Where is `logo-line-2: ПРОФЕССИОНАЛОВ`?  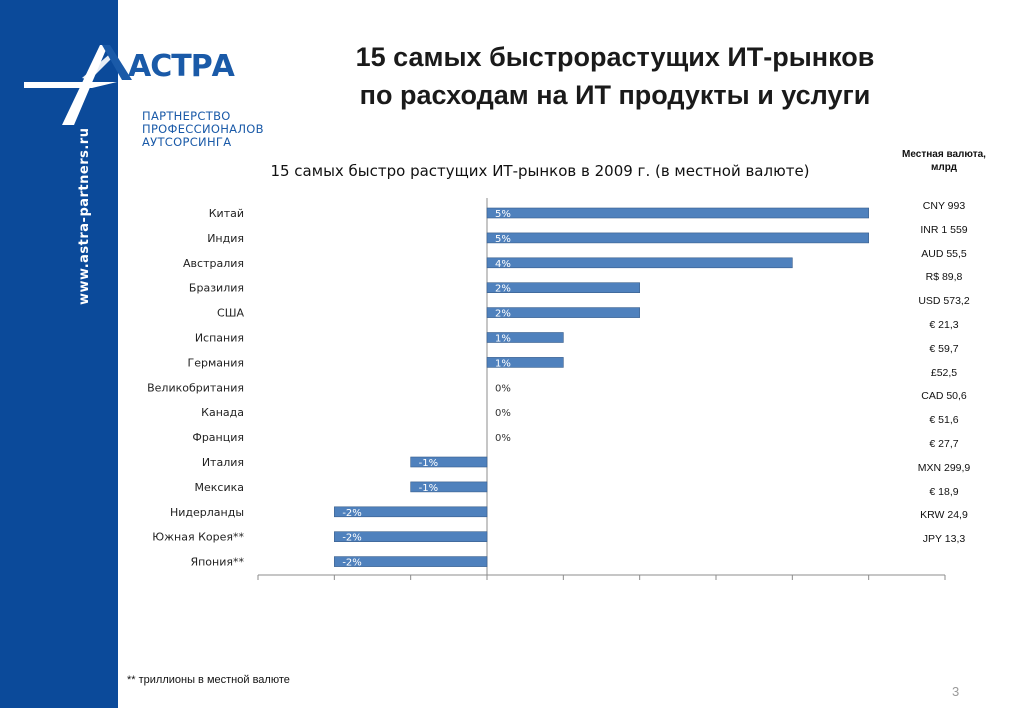
logo-line-2: ПРОФЕССИОНАЛОВ is located at coordinates (203, 129).